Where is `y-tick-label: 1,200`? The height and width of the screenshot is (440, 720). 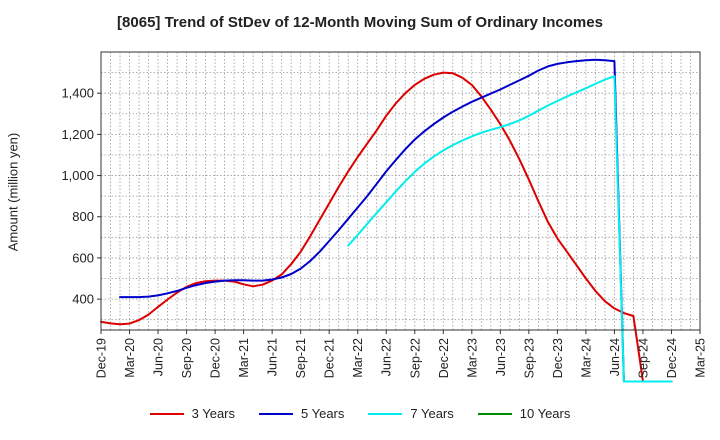
y-tick-label: 1,200 is located at coordinates (77, 134).